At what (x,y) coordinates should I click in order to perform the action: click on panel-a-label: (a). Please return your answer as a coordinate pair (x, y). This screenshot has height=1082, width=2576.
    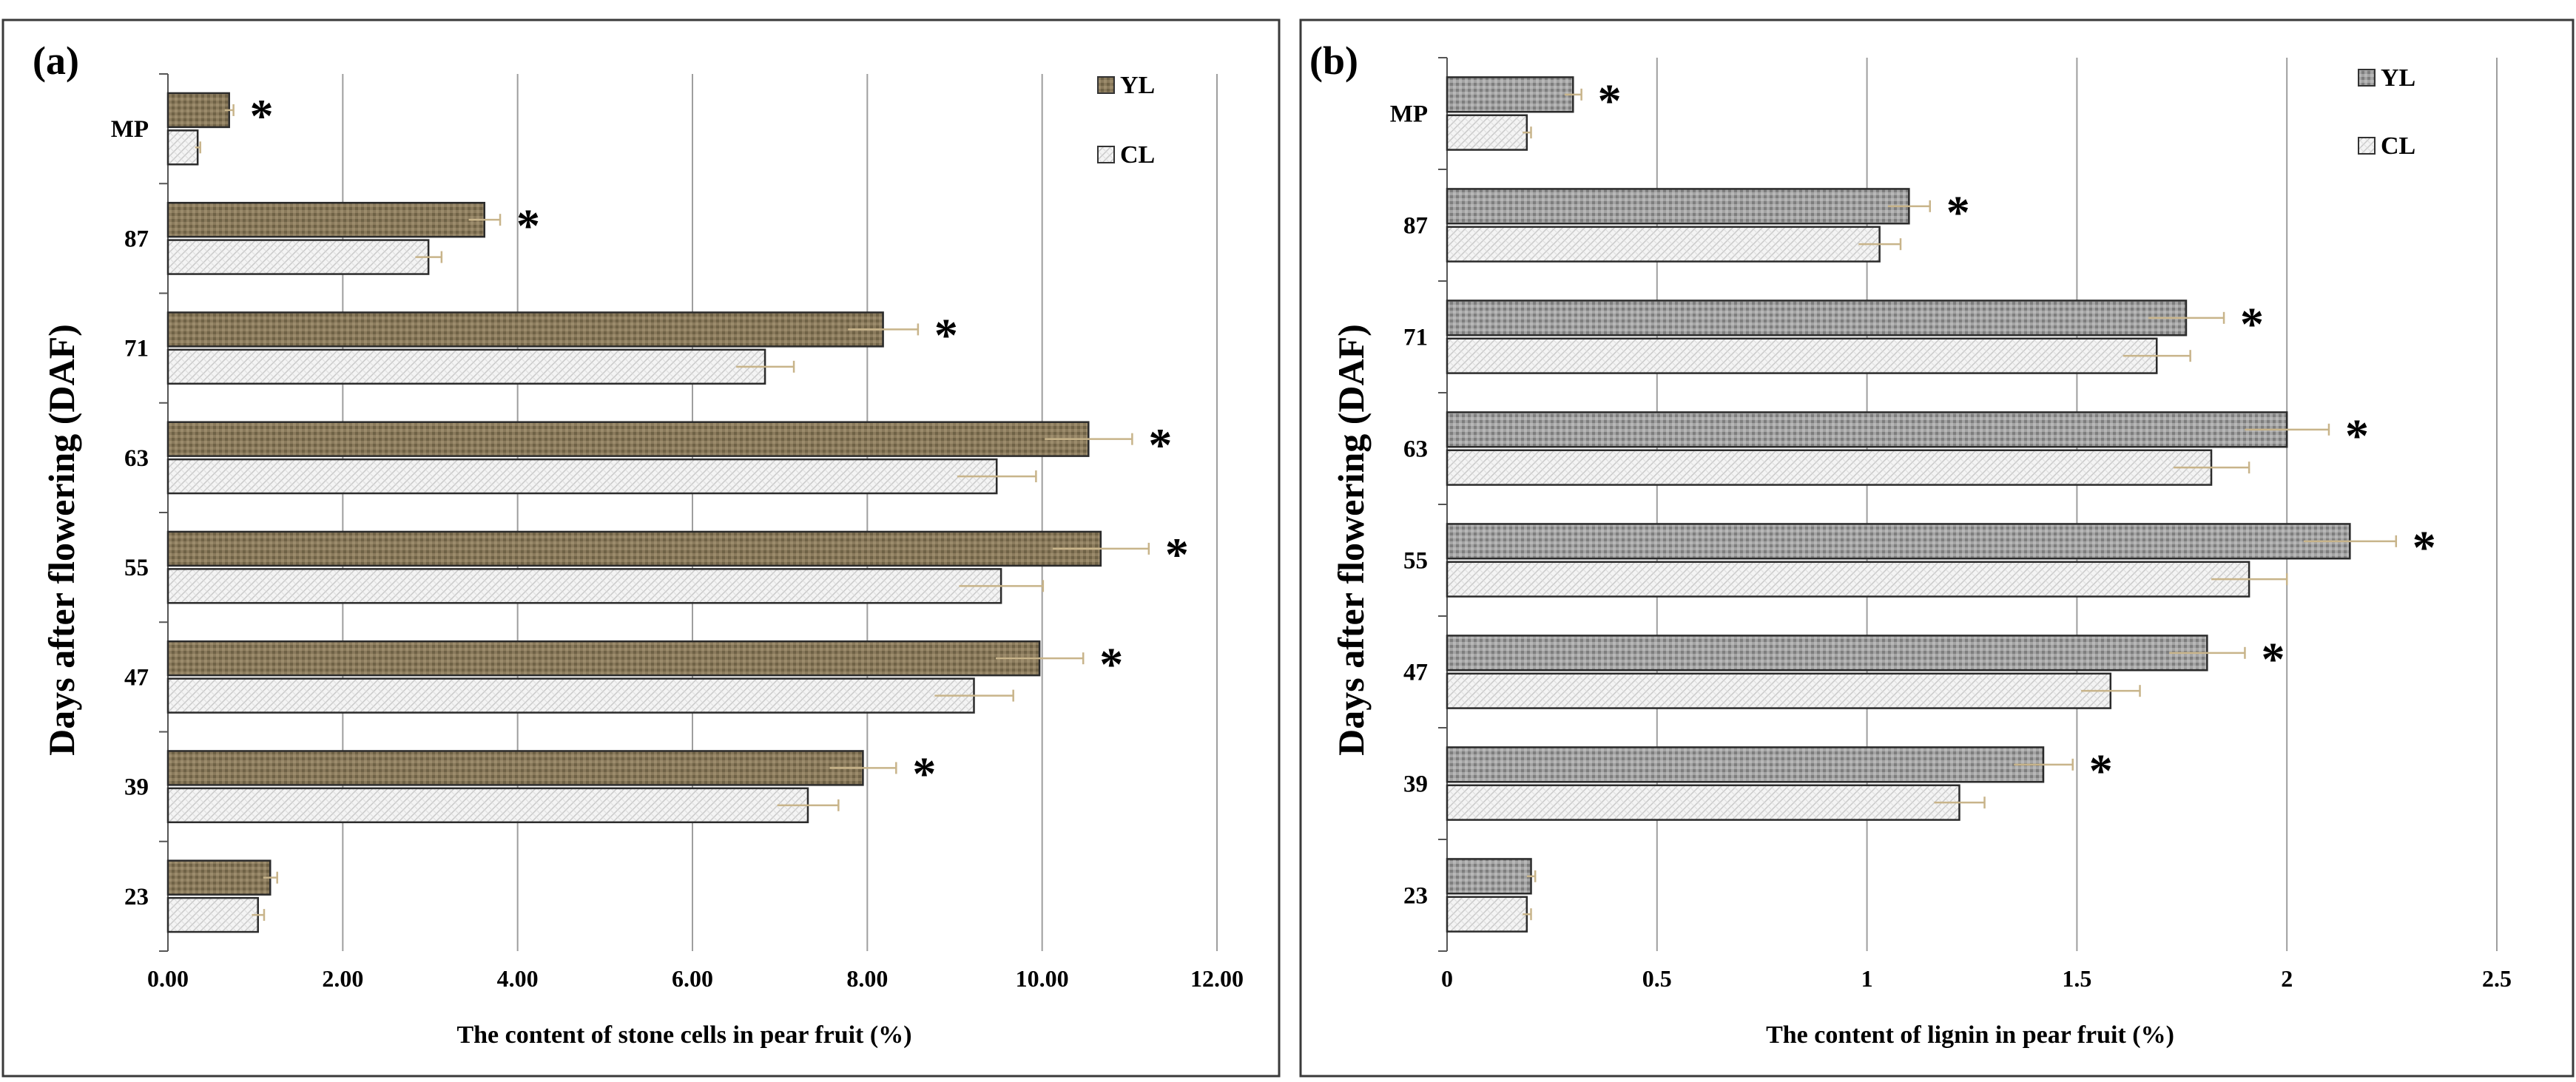
    Looking at the image, I should click on (56, 60).